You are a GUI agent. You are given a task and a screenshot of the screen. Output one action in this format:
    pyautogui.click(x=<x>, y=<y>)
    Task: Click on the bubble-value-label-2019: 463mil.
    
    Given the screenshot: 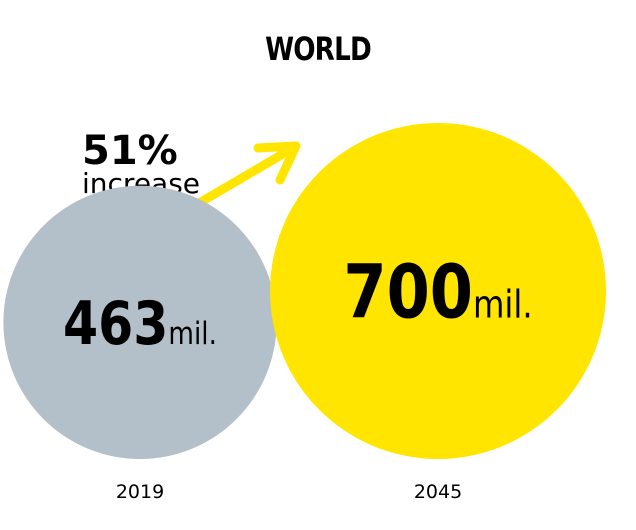 What is the action you would take?
    pyautogui.click(x=140, y=324)
    